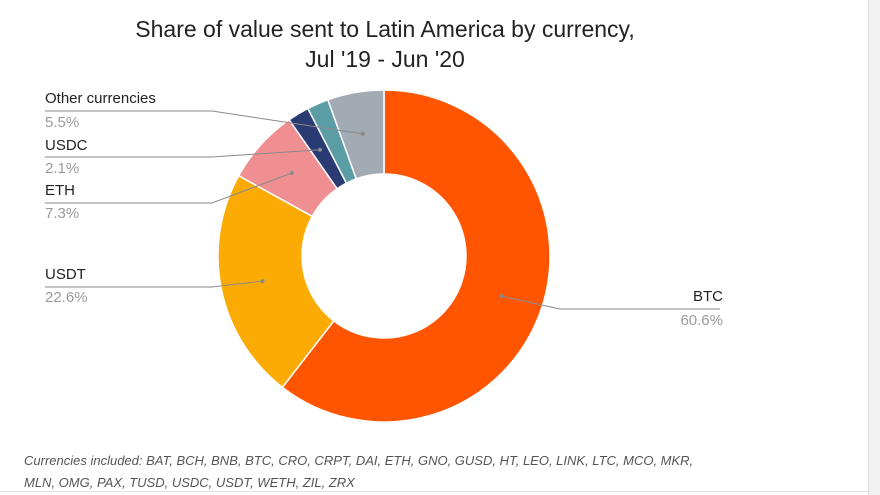 Image resolution: width=880 pixels, height=495 pixels. Describe the element at coordinates (701, 320) in the screenshot. I see `label-btc-pct: 60.6%` at that location.